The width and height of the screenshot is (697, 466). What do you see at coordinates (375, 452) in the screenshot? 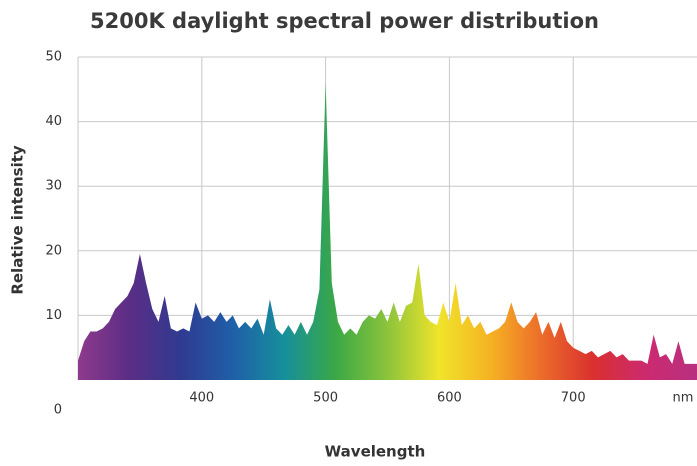
I see `x-axis-label: Wavelength` at bounding box center [375, 452].